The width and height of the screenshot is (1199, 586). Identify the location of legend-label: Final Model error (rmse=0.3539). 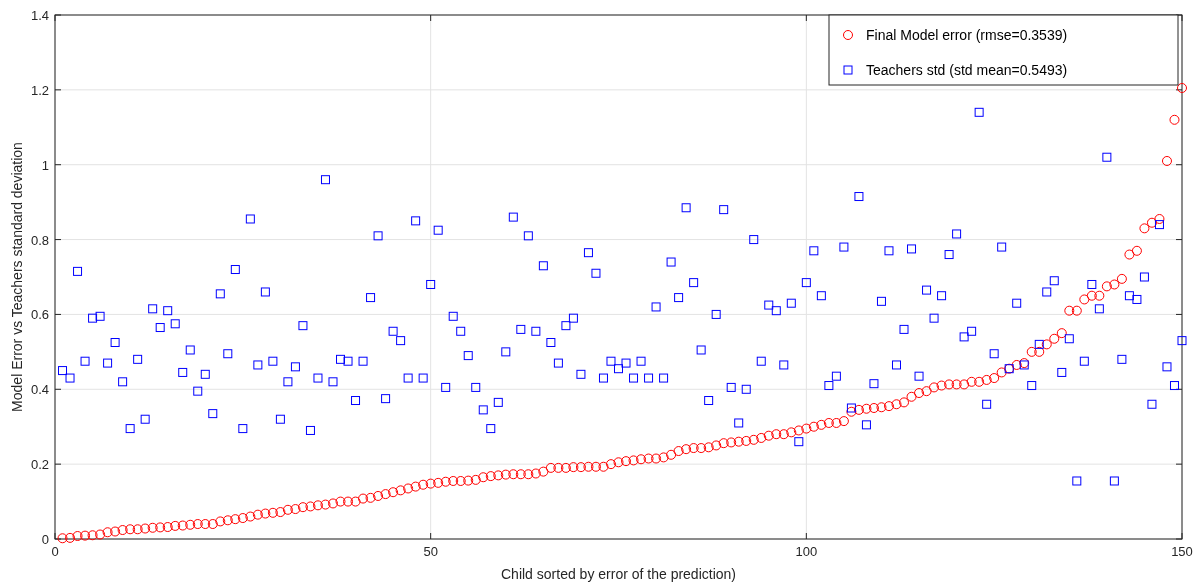
(967, 35).